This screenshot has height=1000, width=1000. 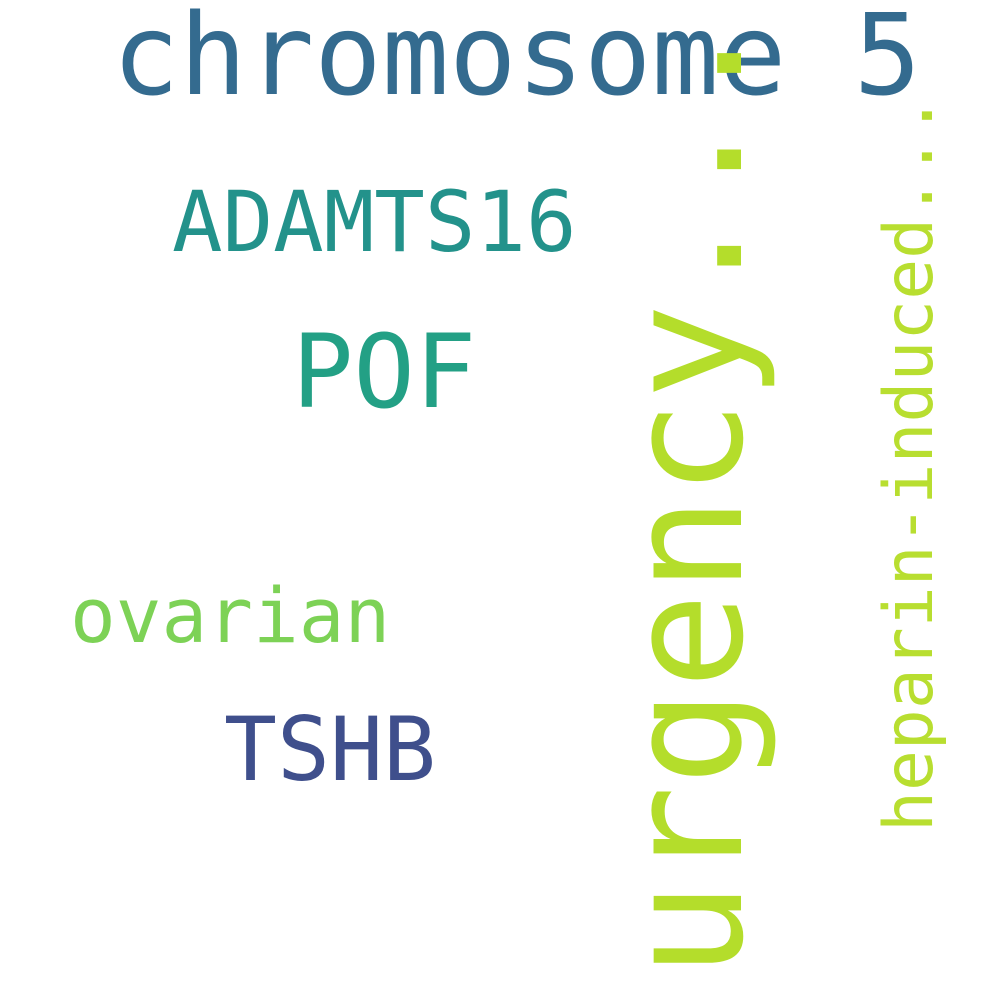 What do you see at coordinates (230, 615) in the screenshot?
I see `word-ovarian: ovarian` at bounding box center [230, 615].